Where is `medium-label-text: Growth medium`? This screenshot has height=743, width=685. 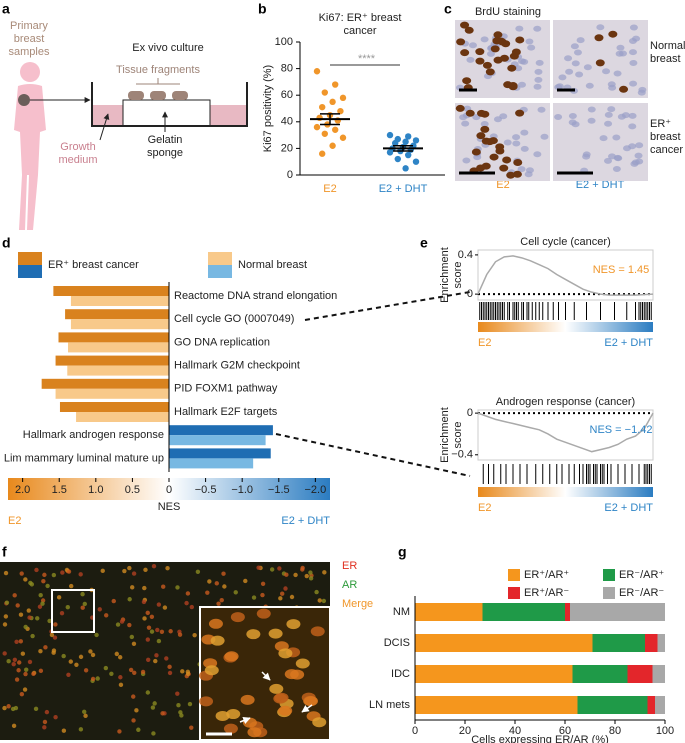 medium-label-text: Growth medium is located at coordinates (78, 153).